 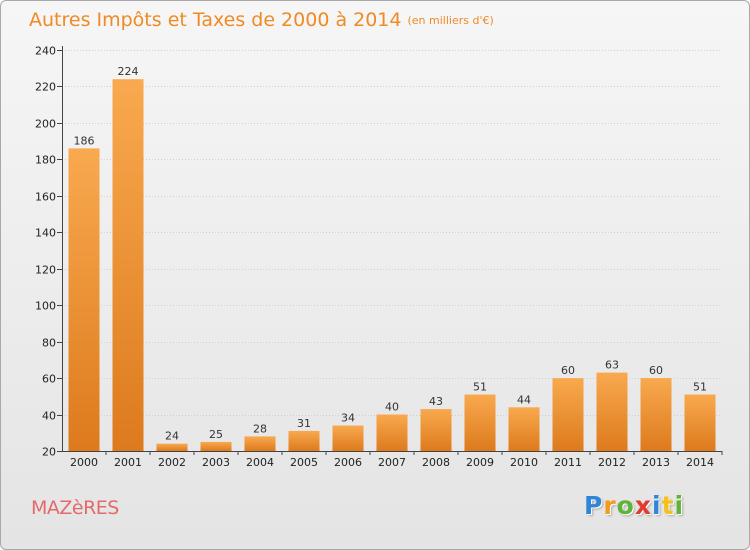 What do you see at coordinates (49, 452) in the screenshot?
I see `y-tick-label: 20` at bounding box center [49, 452].